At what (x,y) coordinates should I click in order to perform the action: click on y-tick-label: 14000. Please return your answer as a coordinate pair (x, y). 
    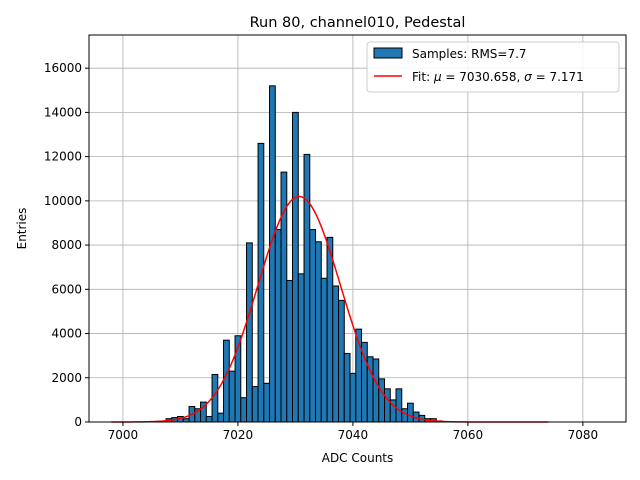
    Looking at the image, I should click on (63, 112).